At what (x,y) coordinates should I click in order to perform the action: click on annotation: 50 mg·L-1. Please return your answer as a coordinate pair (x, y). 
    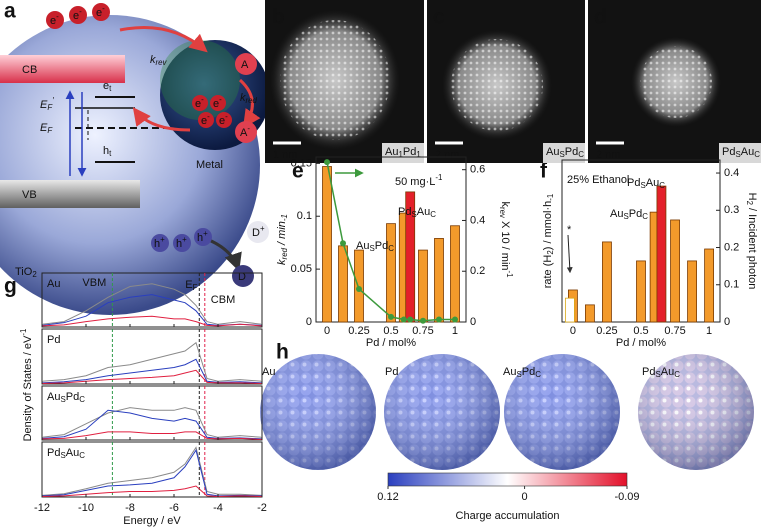
    Looking at the image, I should click on (419, 180).